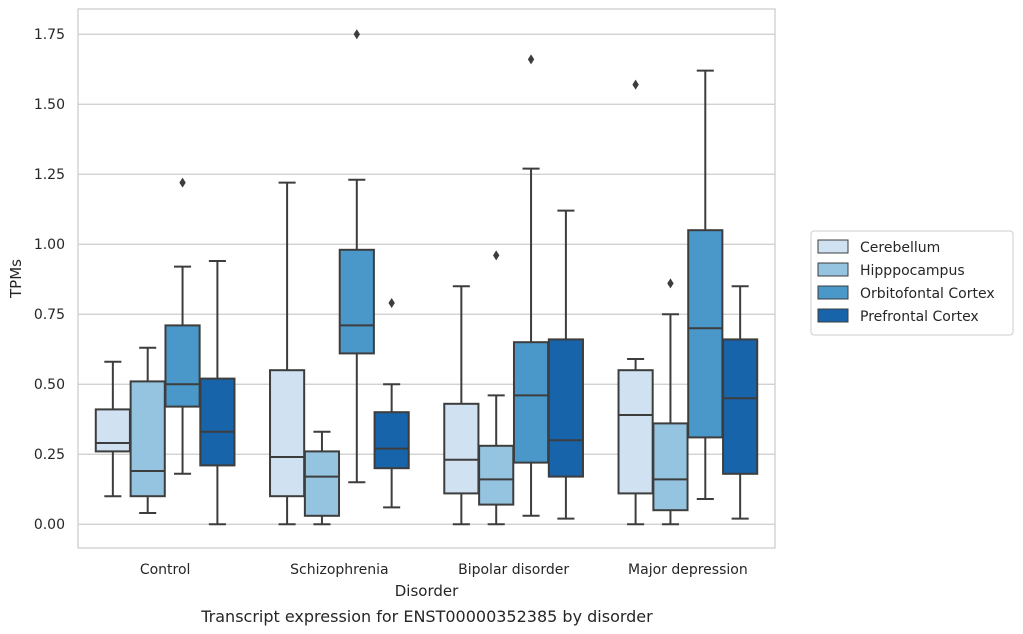  Describe the element at coordinates (49, 385) in the screenshot. I see `y-tick-label: 0.50` at that location.